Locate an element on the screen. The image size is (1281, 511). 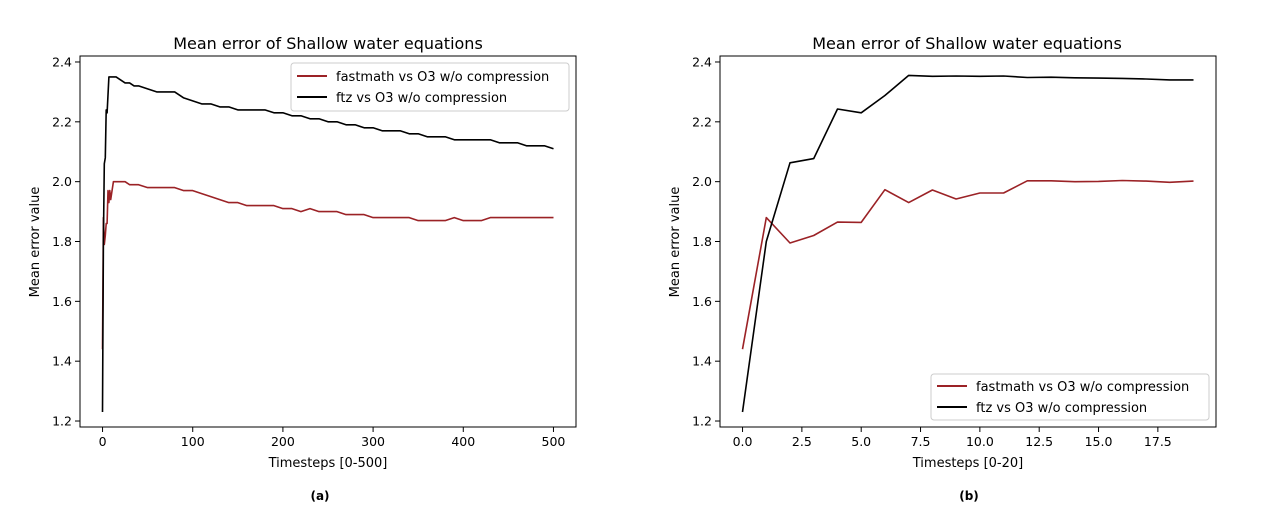
chart-b-x-tick-label: 2.5 is located at coordinates (802, 441).